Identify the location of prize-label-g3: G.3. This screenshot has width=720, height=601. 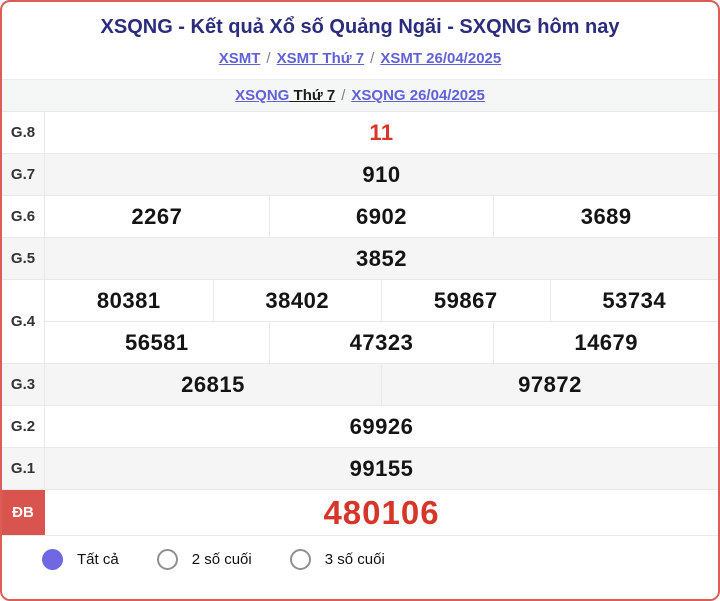
(23, 384).